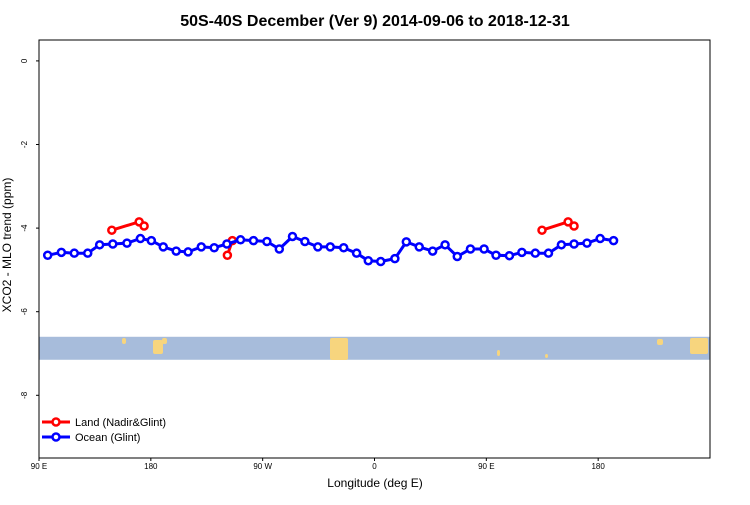 This screenshot has width=750, height=505. Describe the element at coordinates (374, 466) in the screenshot. I see `x-tick-label-3: 0` at that location.